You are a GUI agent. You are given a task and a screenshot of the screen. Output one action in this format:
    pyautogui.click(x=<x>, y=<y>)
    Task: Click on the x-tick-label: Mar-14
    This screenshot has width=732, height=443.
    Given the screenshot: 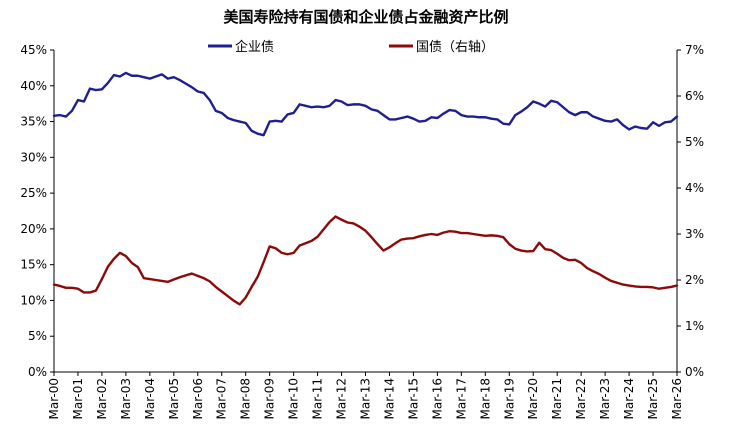 What is the action you would take?
    pyautogui.click(x=389, y=398)
    